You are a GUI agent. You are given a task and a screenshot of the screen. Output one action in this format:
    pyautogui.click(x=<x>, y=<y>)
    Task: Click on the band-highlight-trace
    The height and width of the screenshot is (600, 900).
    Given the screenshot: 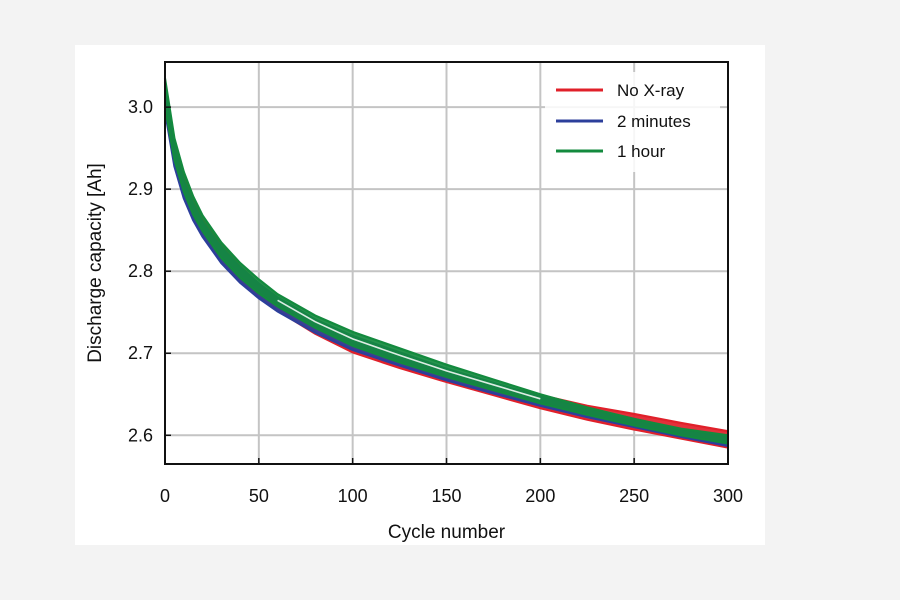 What is the action you would take?
    pyautogui.click(x=409, y=349)
    